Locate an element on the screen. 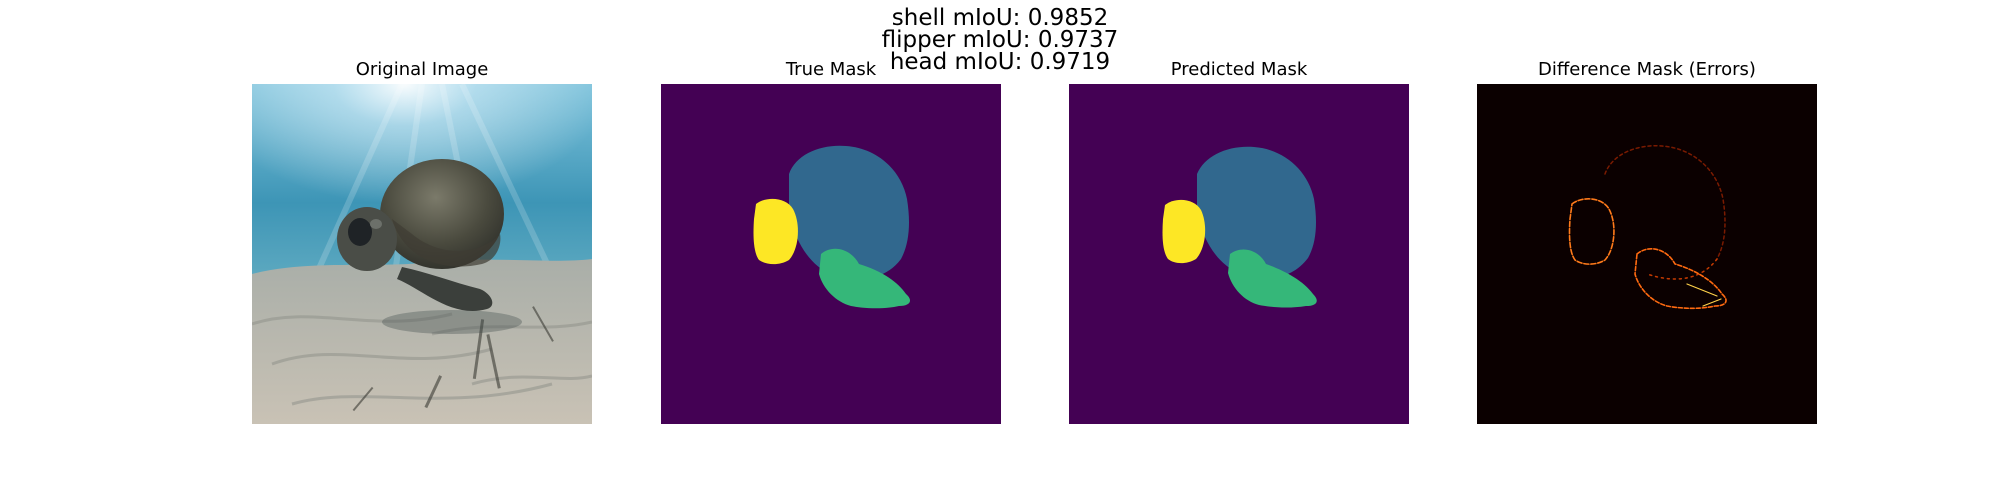 This screenshot has width=2000, height=500. true-mask-image is located at coordinates (831, 254).